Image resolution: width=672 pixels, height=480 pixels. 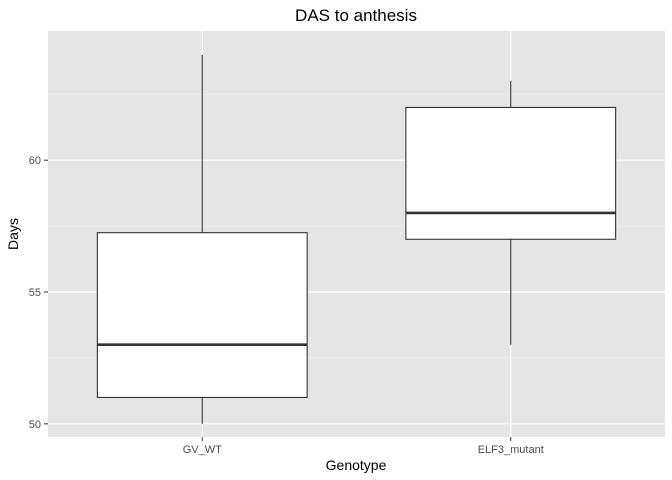 I want to click on chart-title: DAS to anthesis, so click(x=356, y=15).